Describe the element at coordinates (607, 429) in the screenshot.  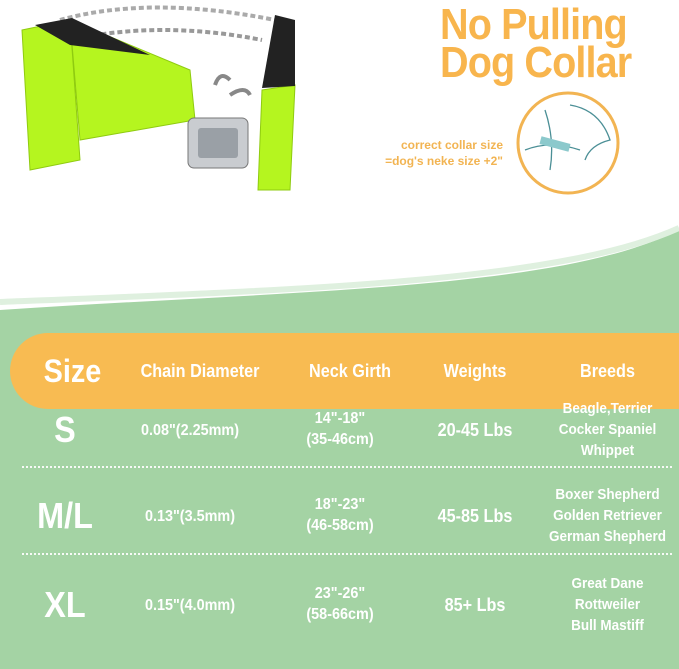
I see `breed-item: Cocker Spaniel` at that location.